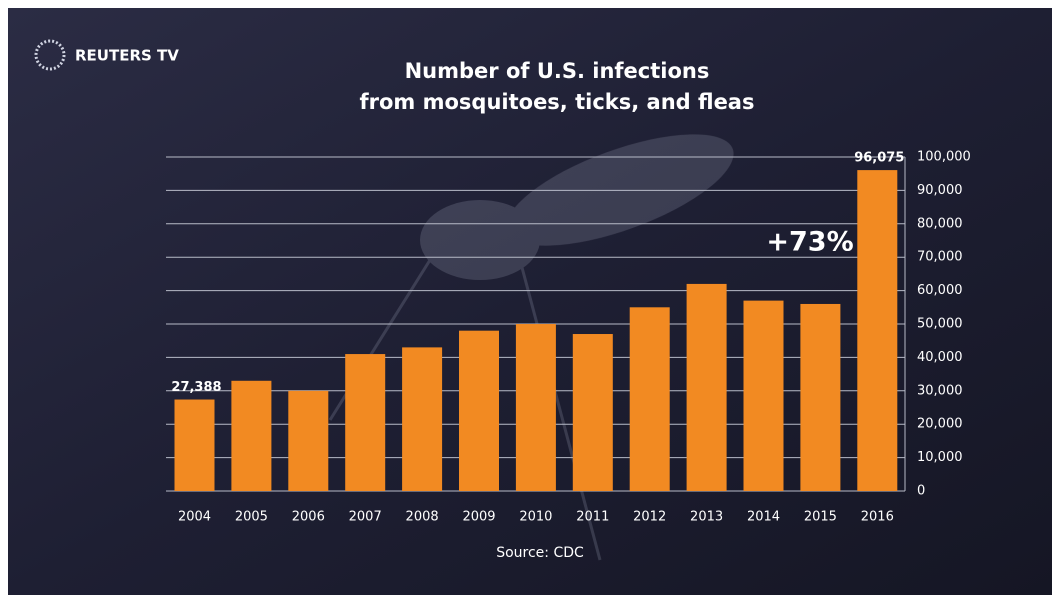 Image resolution: width=1055 pixels, height=603 pixels. I want to click on value-label: 96,075, so click(879, 158).